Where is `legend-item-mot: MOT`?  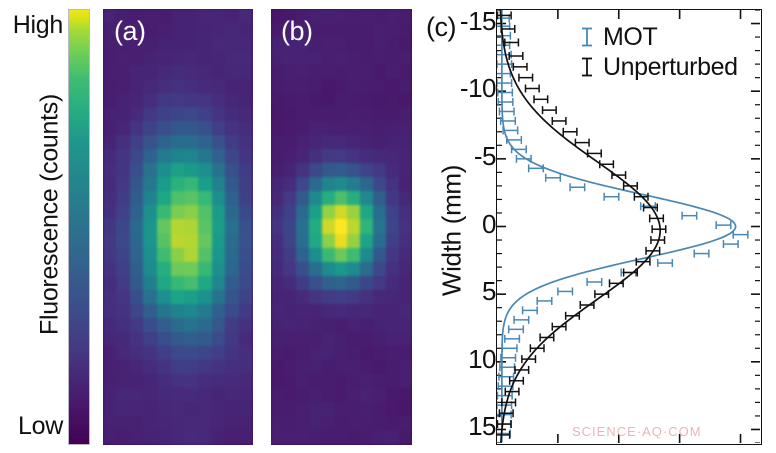 legend-item-mot: MOT is located at coordinates (659, 37).